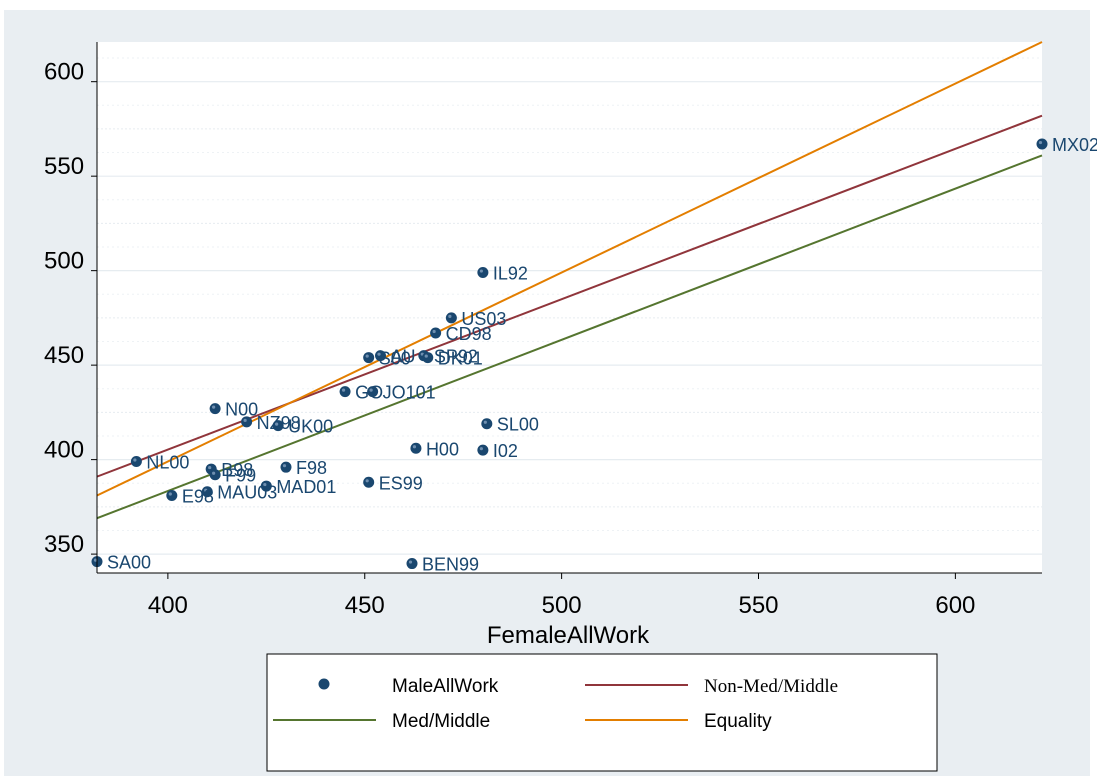 Image resolution: width=1097 pixels, height=780 pixels. Describe the element at coordinates (64, 544) in the screenshot. I see `y-tick-label: 350` at that location.